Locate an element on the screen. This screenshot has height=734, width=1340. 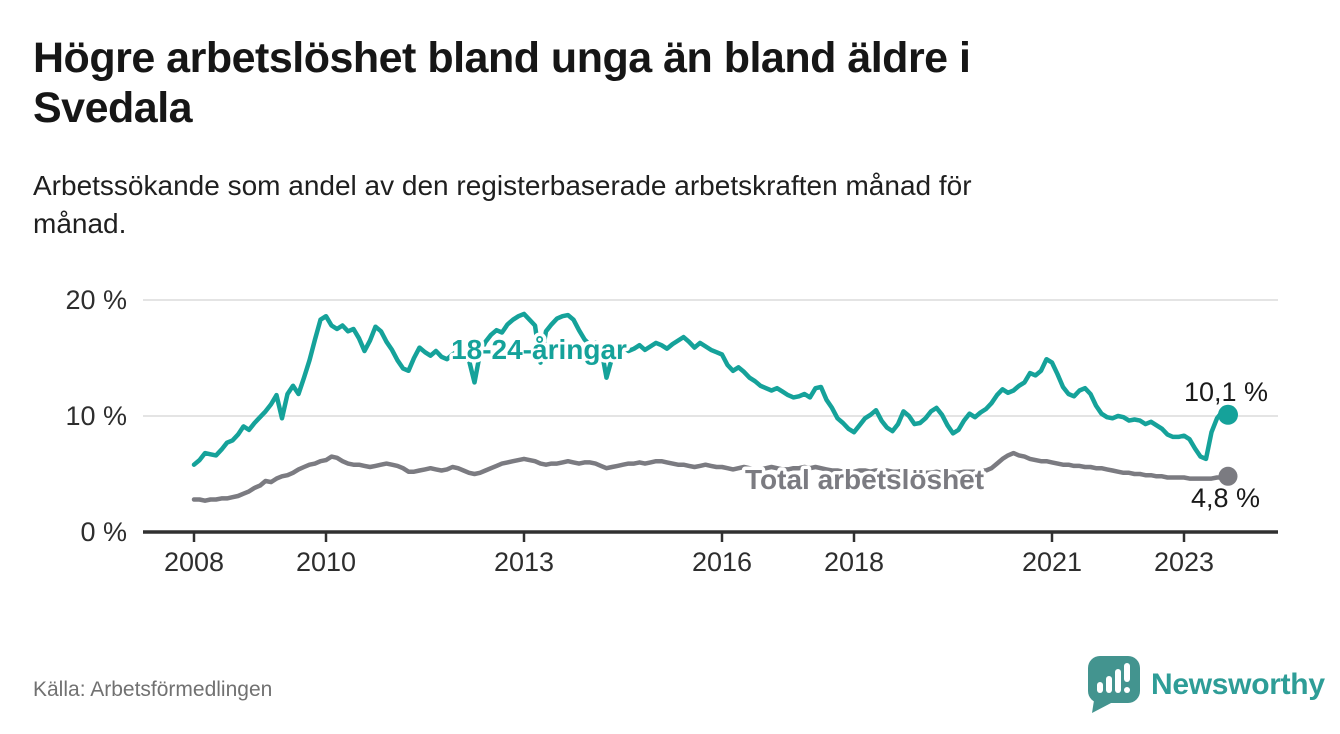
y-tick-label-20: 20 % is located at coordinates (96, 300).